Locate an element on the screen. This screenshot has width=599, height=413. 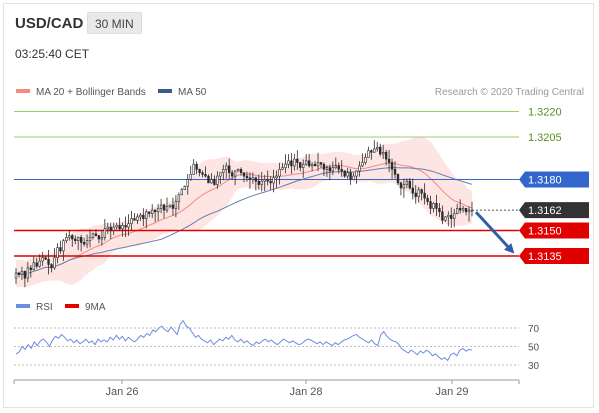
x-tick-label: Jan 26 is located at coordinates (121, 392).